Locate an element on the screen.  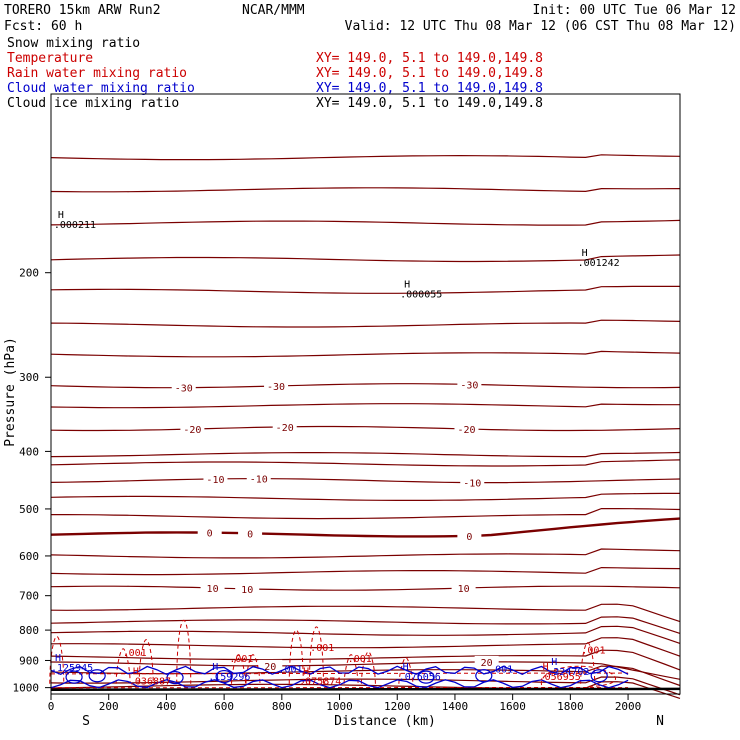
y-tick-label: 300 is located at coordinates (29, 377).